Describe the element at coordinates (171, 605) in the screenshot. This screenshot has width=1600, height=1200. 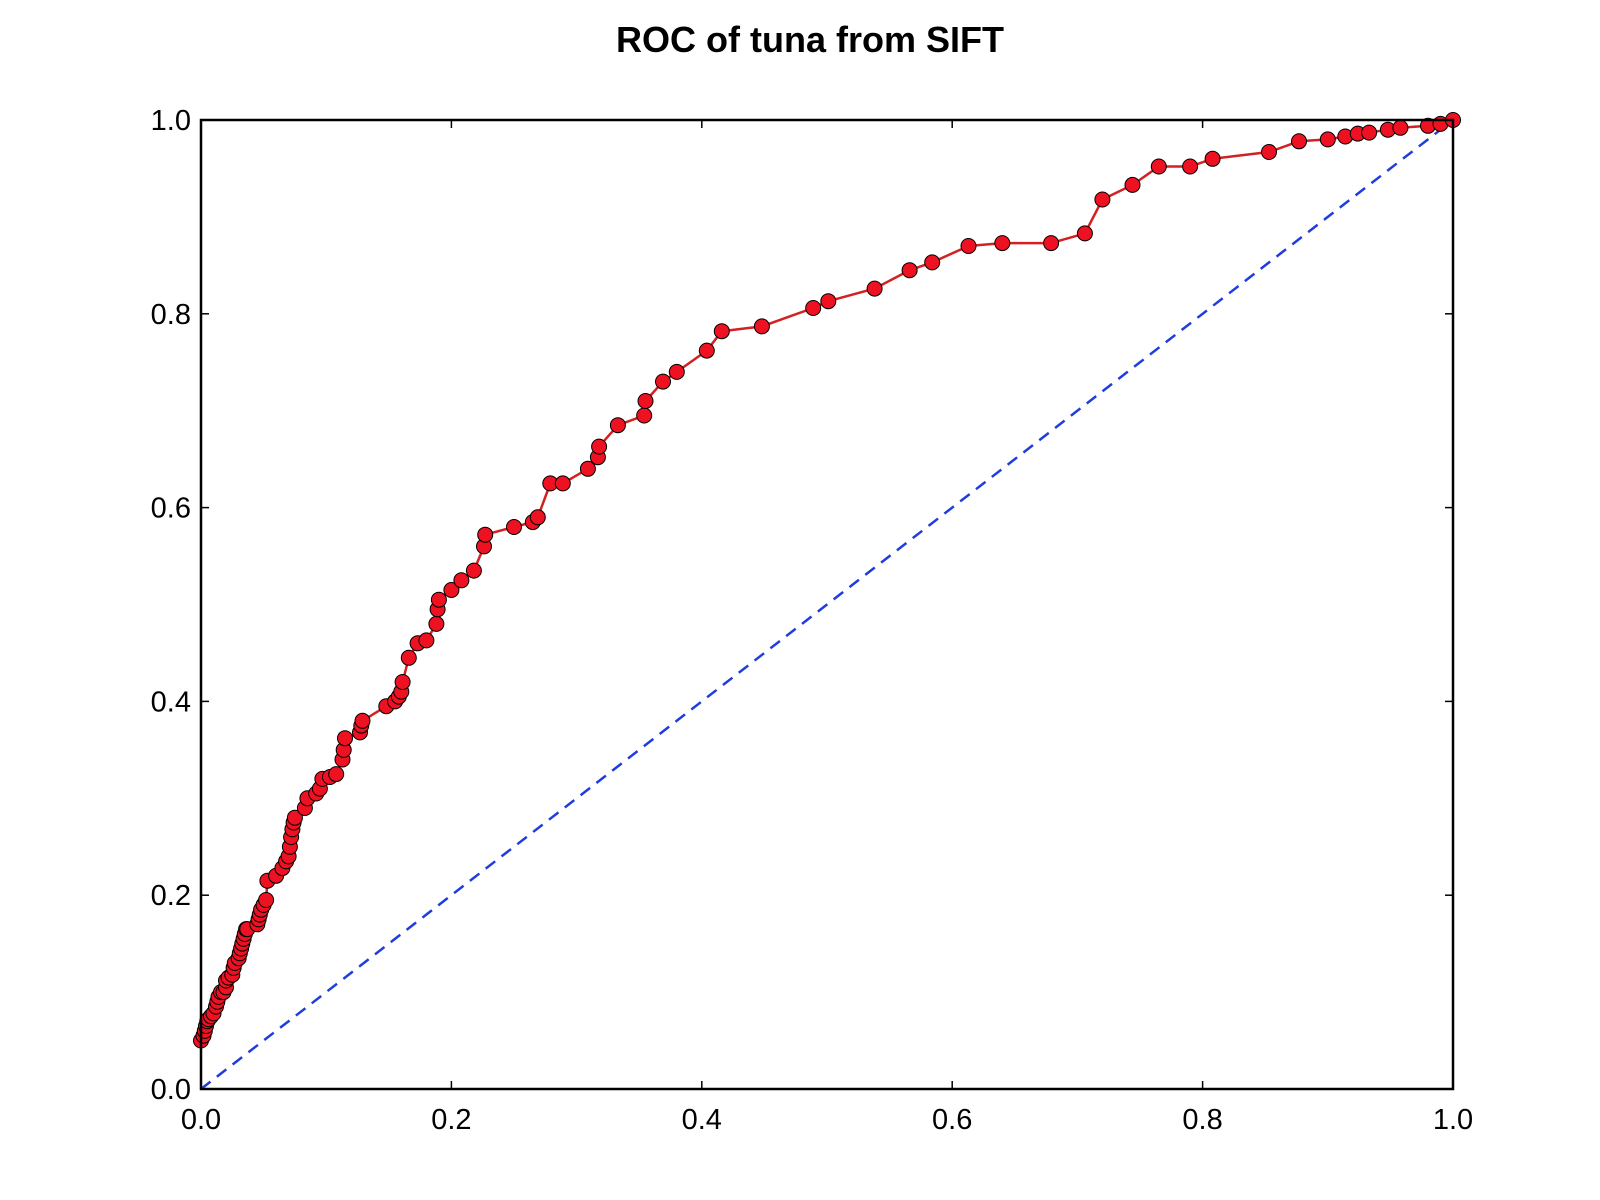
I see `y-tick-labels: 0.0 0.2 0.4 0.6 0.8 1.0` at that location.